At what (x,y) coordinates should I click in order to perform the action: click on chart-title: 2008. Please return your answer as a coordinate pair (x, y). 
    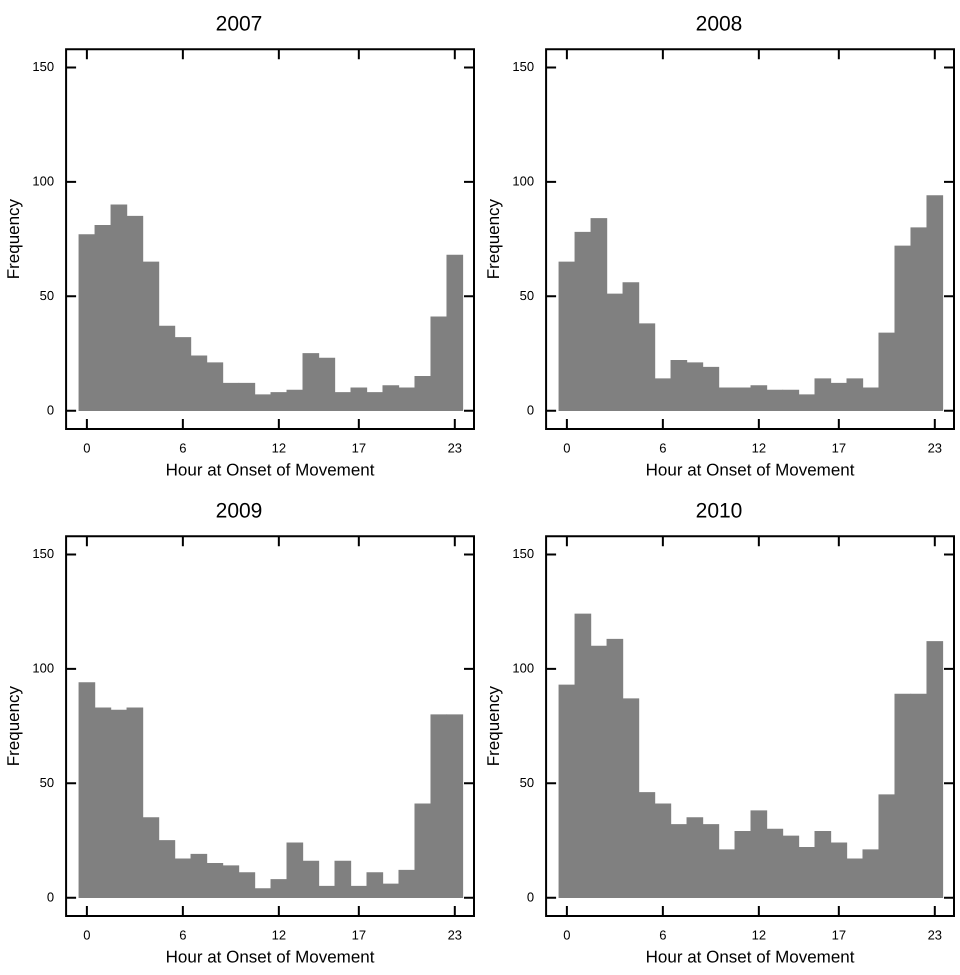
    Looking at the image, I should click on (719, 24).